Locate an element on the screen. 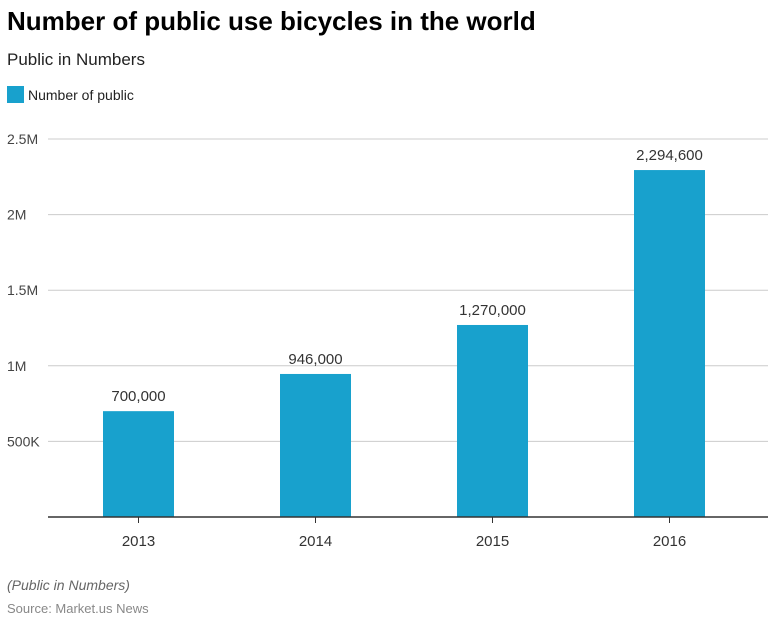 The width and height of the screenshot is (768, 626). x-tick-label: 2013 is located at coordinates (138, 541).